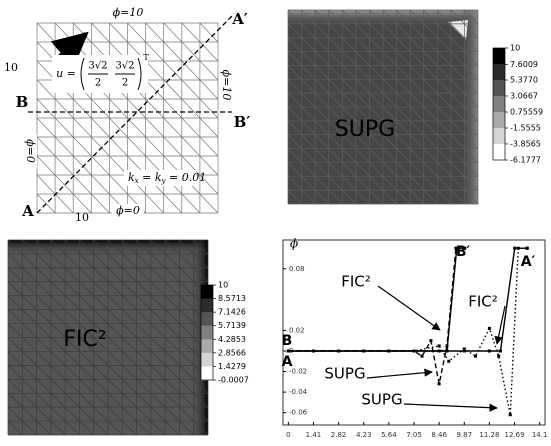 The width and height of the screenshot is (551, 446). What do you see at coordinates (499, 152) in the screenshot?
I see `colorbar-band` at bounding box center [499, 152].